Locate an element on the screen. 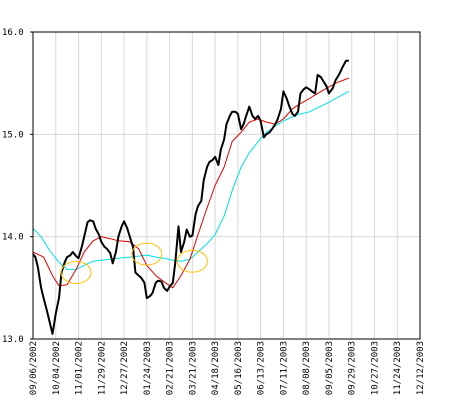 The width and height of the screenshot is (450, 400). x-tick-label: 08/08/2003 is located at coordinates (307, 368).